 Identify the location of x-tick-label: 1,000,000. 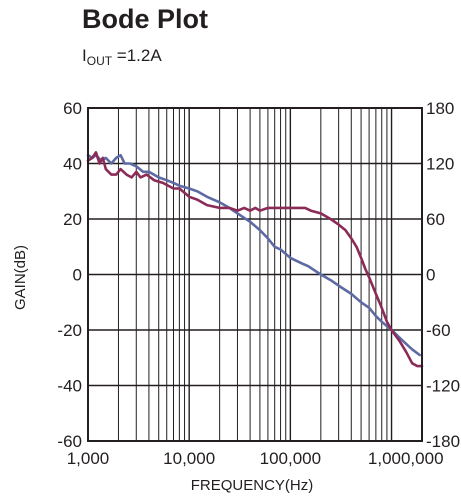
(406, 458).